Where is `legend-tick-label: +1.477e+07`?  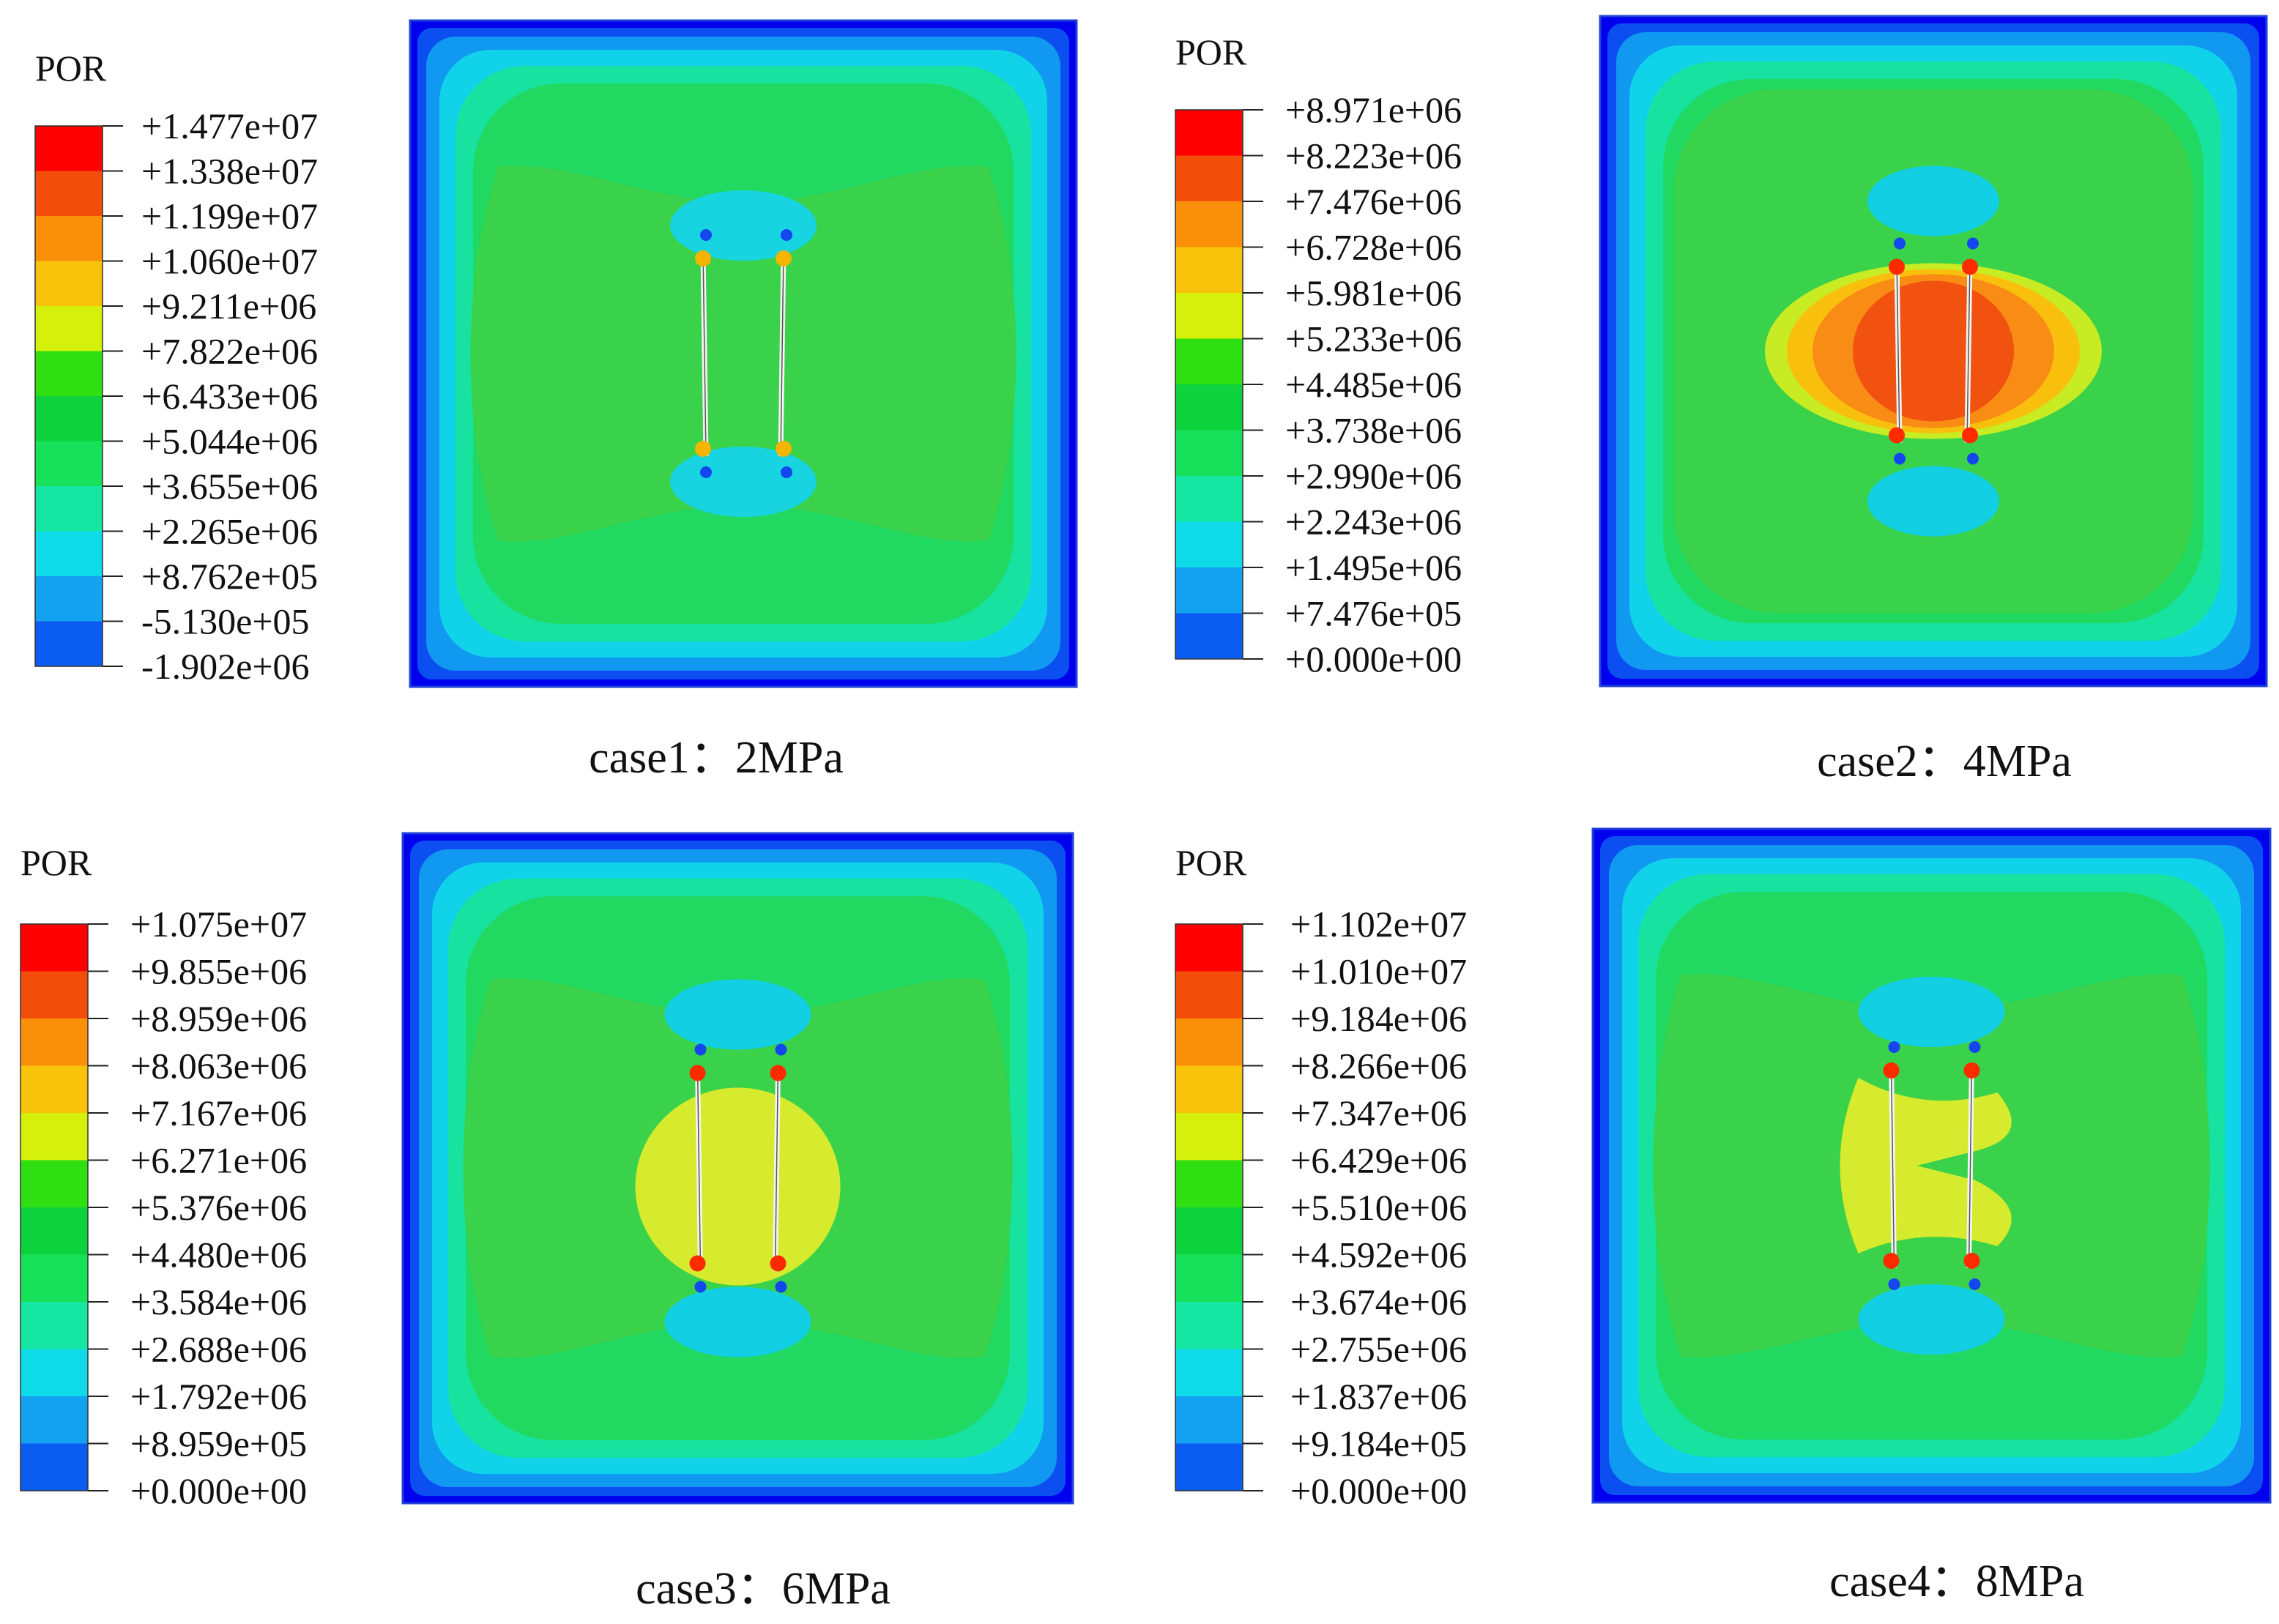
legend-tick-label: +1.477e+07 is located at coordinates (229, 125).